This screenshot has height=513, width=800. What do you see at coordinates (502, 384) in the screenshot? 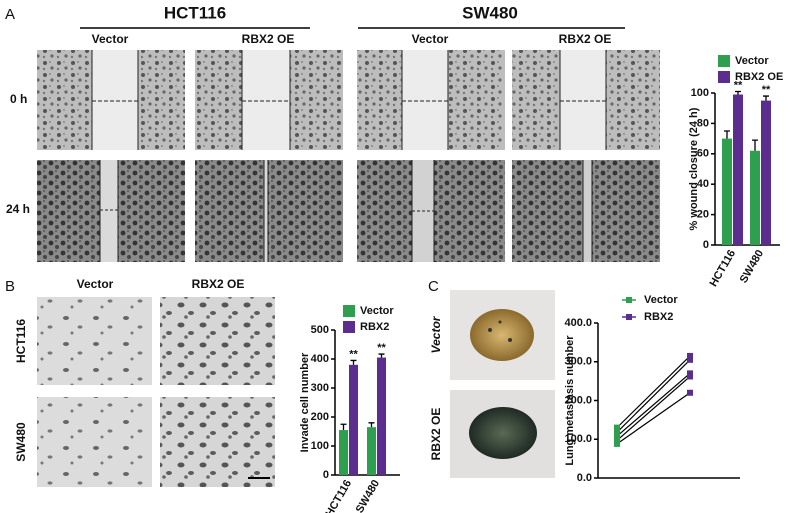
I see `lung-images` at bounding box center [502, 384].